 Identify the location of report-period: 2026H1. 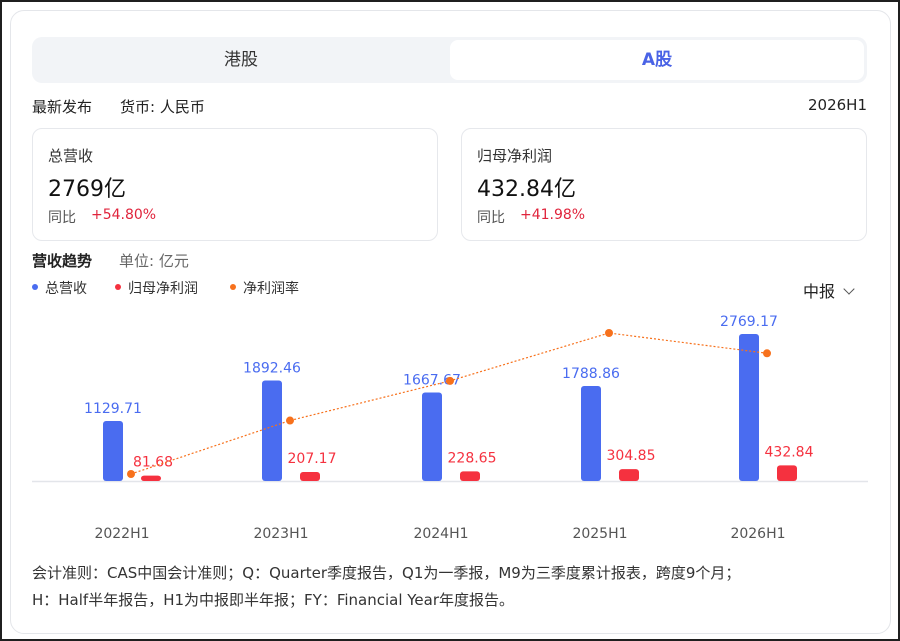
(837, 105).